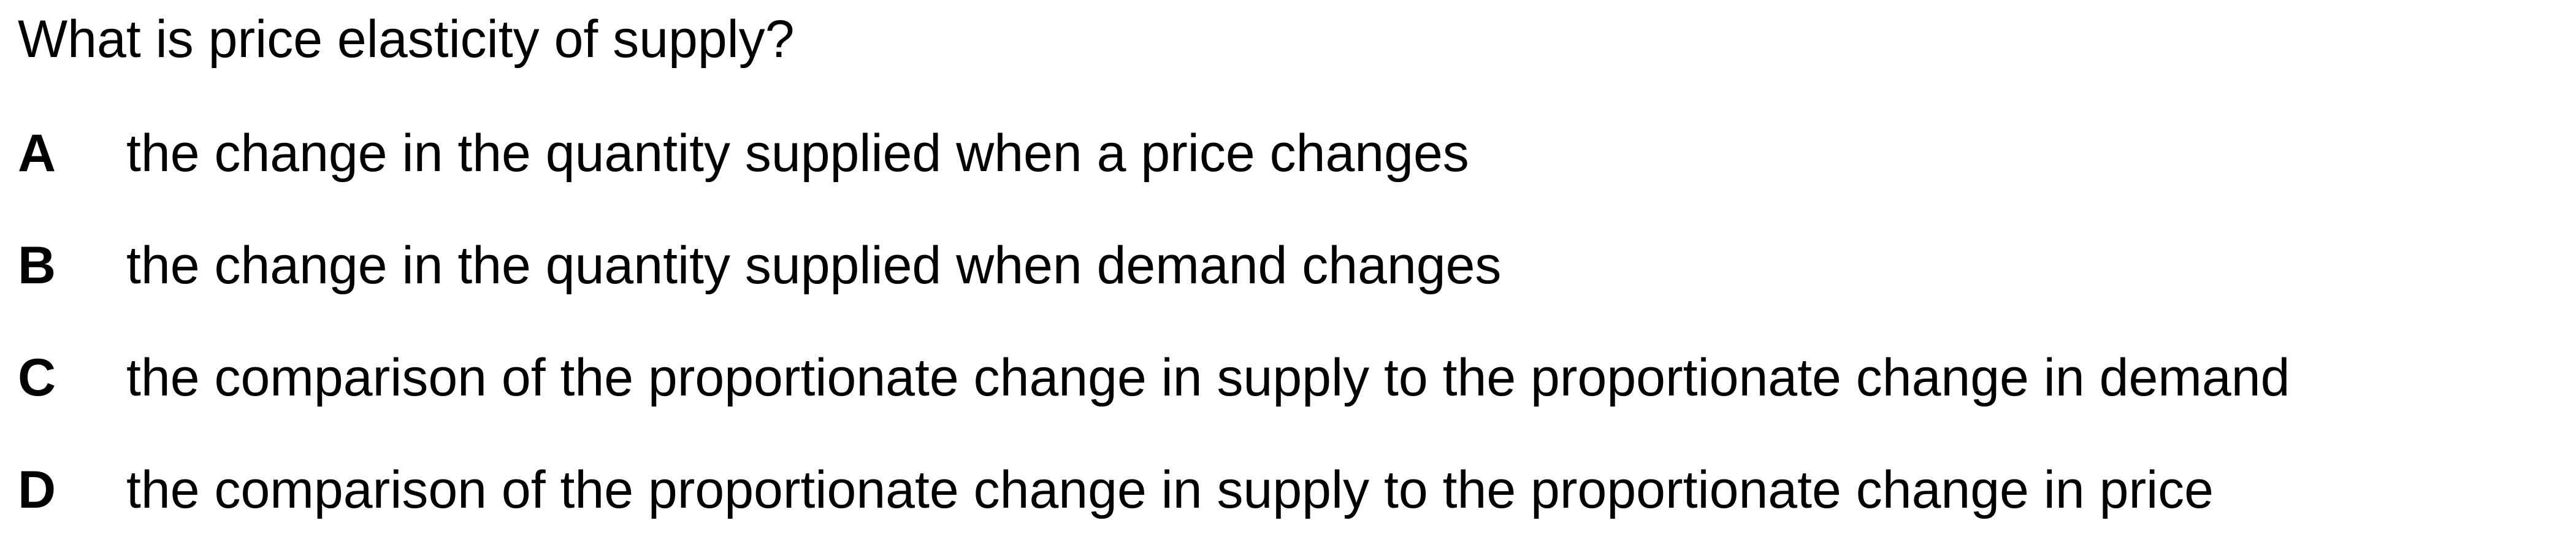  I want to click on option-letter: B, so click(37, 265).